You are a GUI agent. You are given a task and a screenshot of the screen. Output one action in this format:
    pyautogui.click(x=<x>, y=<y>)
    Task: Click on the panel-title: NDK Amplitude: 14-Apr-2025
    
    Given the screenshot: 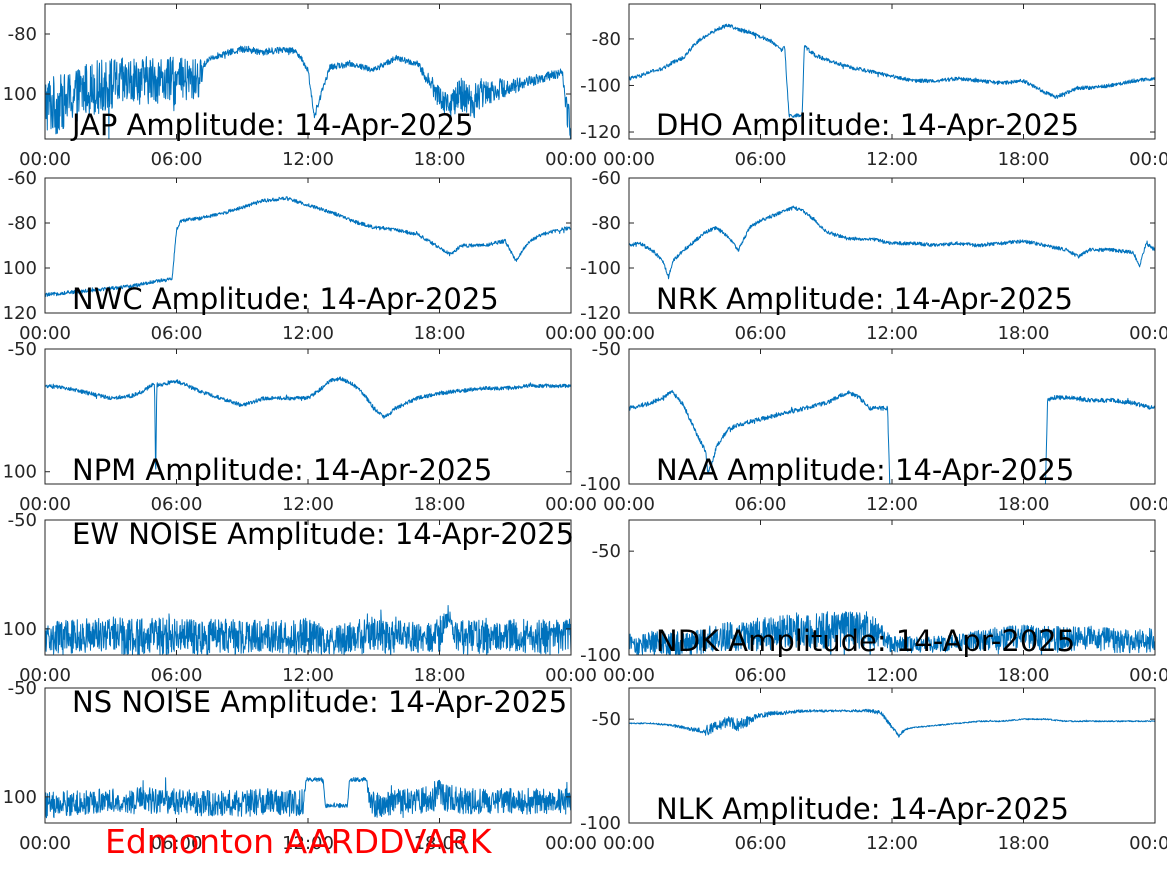 What is the action you would take?
    pyautogui.click(x=865, y=641)
    